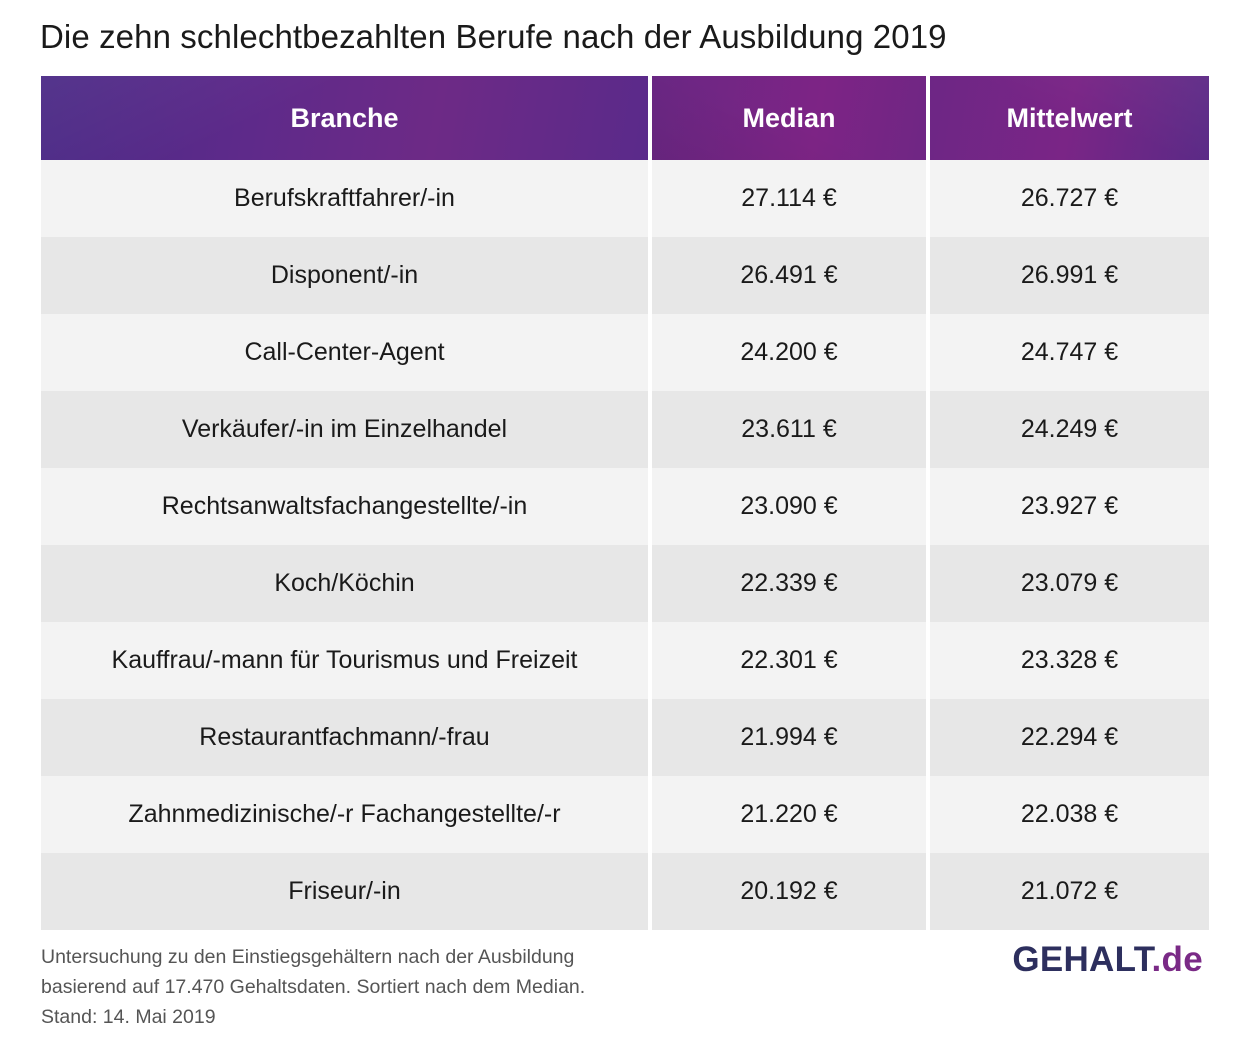  What do you see at coordinates (1182, 959) in the screenshot?
I see `logo-tld: de` at bounding box center [1182, 959].